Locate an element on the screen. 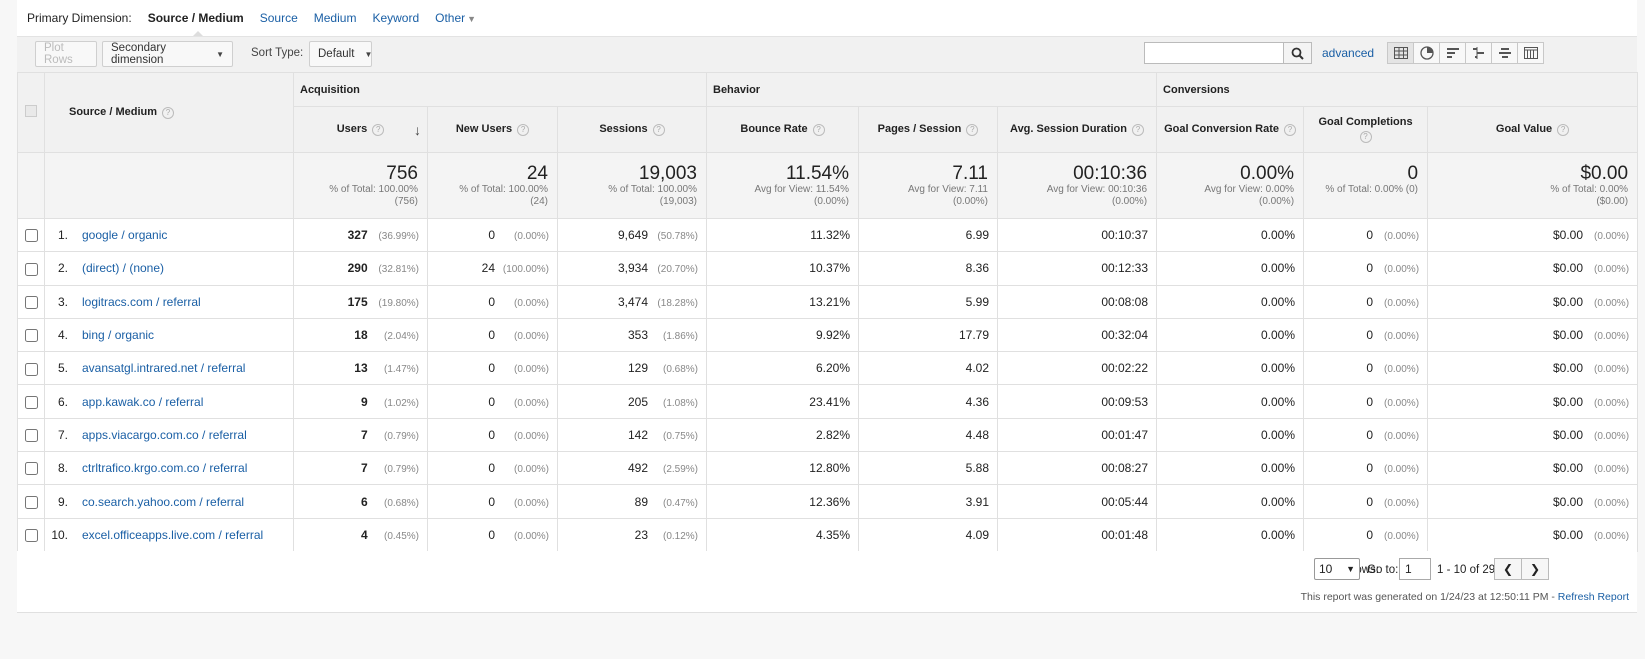 This screenshot has height=659, width=1645. row-index: 10. is located at coordinates (59, 534).